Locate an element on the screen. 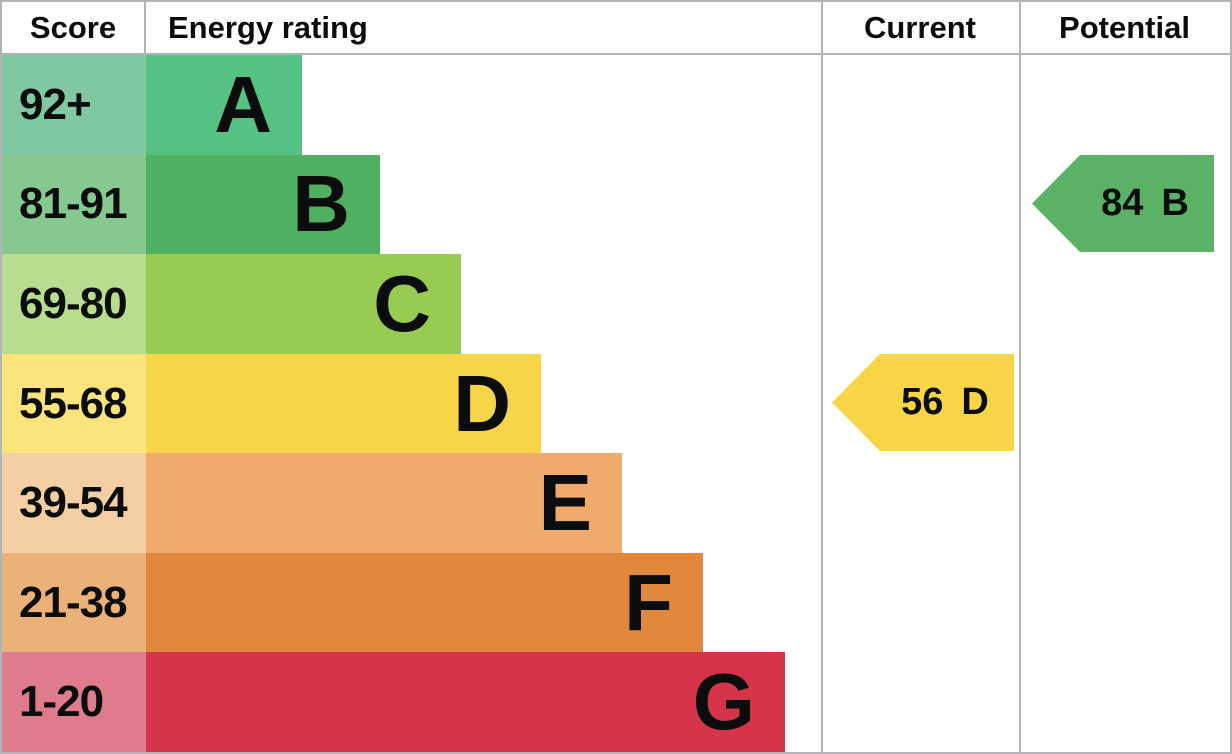  rating-letter-e: E is located at coordinates (565, 503).